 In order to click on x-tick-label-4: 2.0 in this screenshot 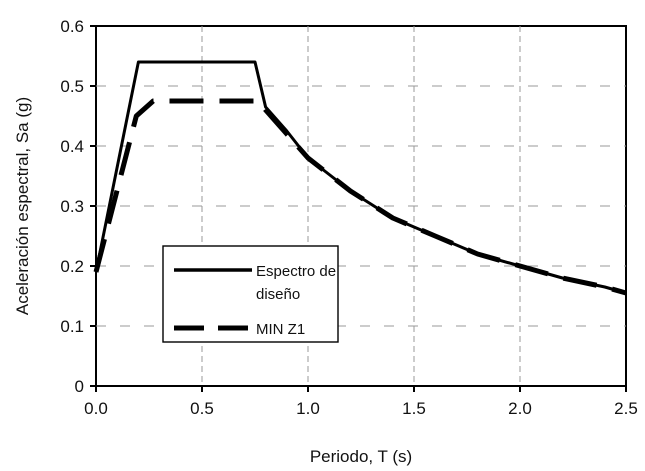, I will do `click(520, 408)`.